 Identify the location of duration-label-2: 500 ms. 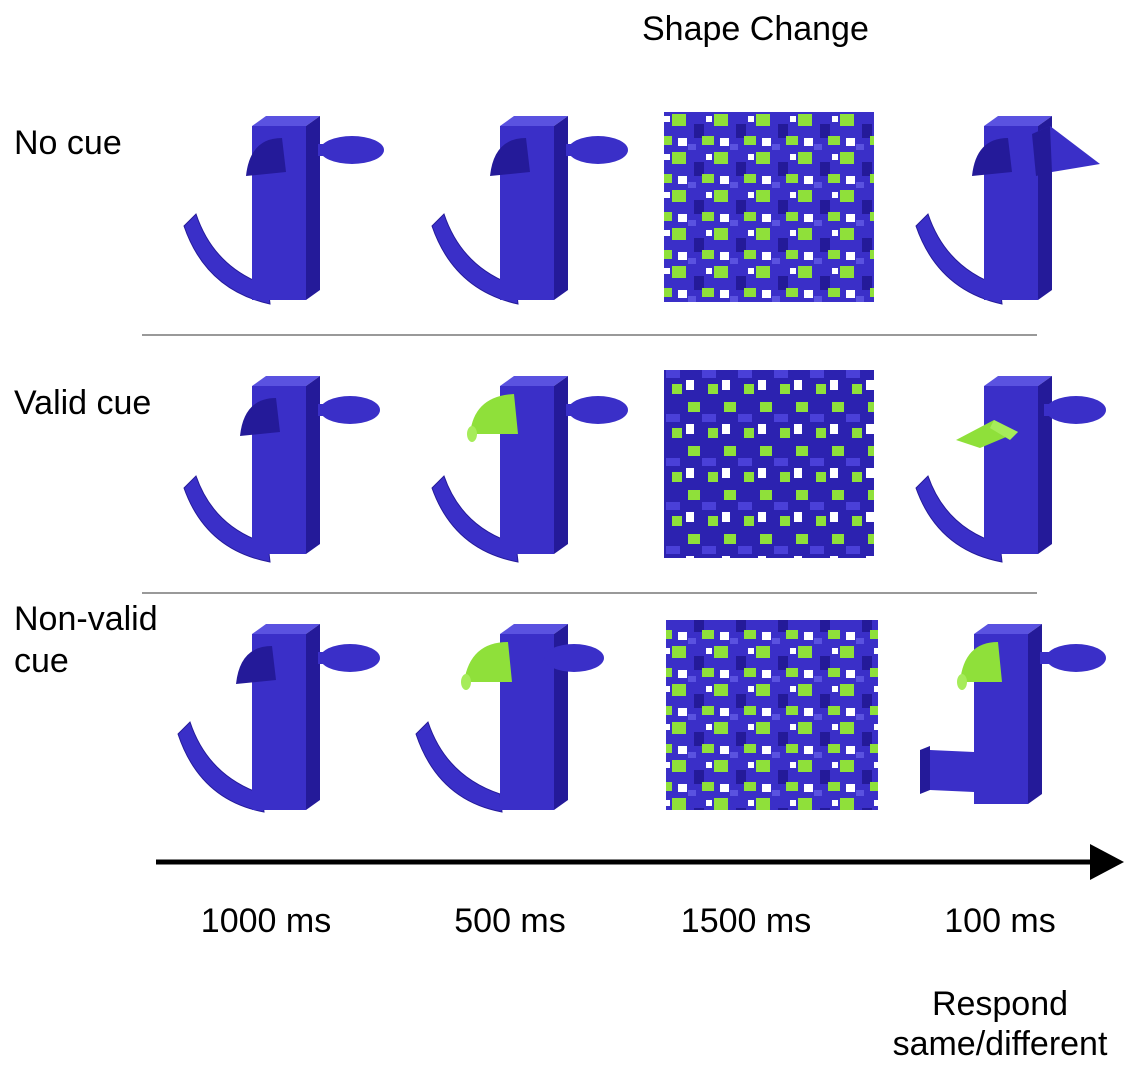
(510, 921).